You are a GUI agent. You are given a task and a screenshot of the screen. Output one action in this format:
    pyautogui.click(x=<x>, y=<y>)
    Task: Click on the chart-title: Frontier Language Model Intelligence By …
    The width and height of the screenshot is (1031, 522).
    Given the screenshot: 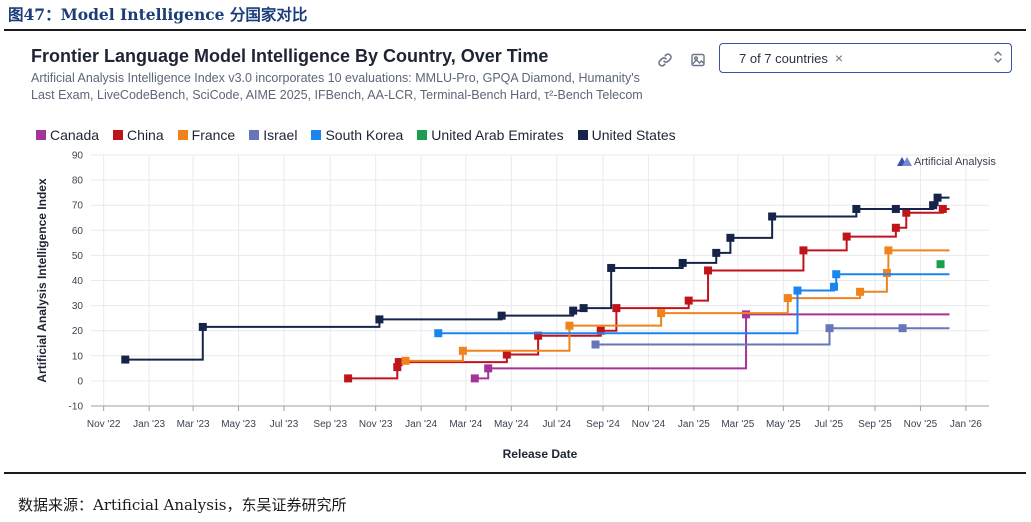 What is the action you would take?
    pyautogui.click(x=290, y=56)
    